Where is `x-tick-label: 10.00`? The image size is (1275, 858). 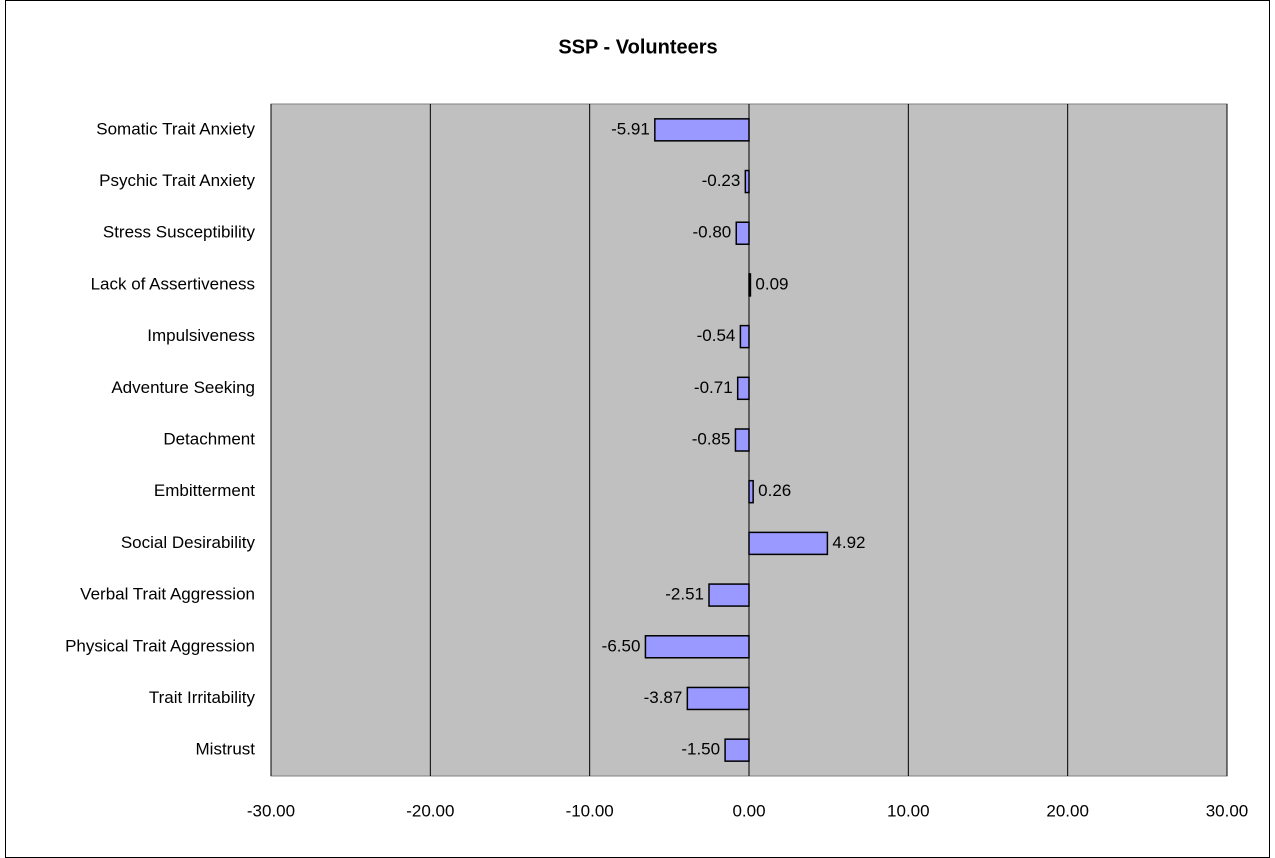
x-tick-label: 10.00 is located at coordinates (908, 810).